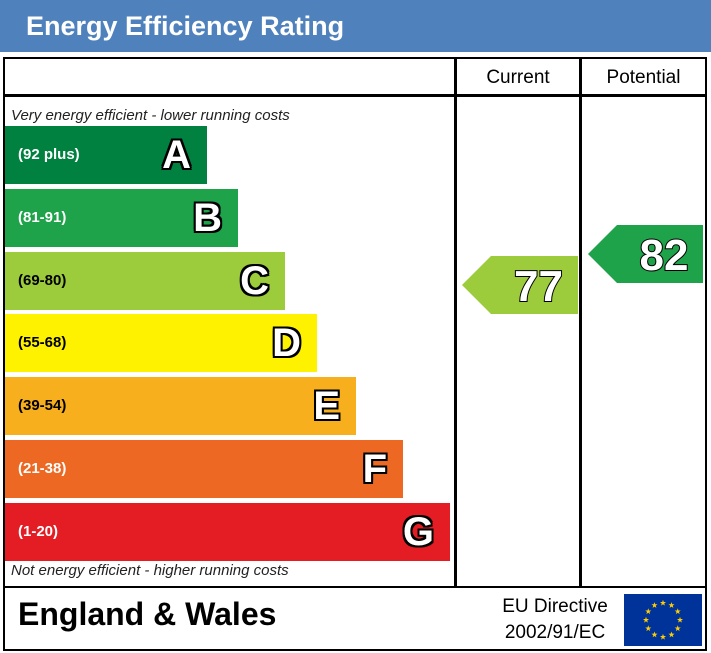 The height and width of the screenshot is (653, 711). I want to click on band-letter-label: D, so click(286, 343).